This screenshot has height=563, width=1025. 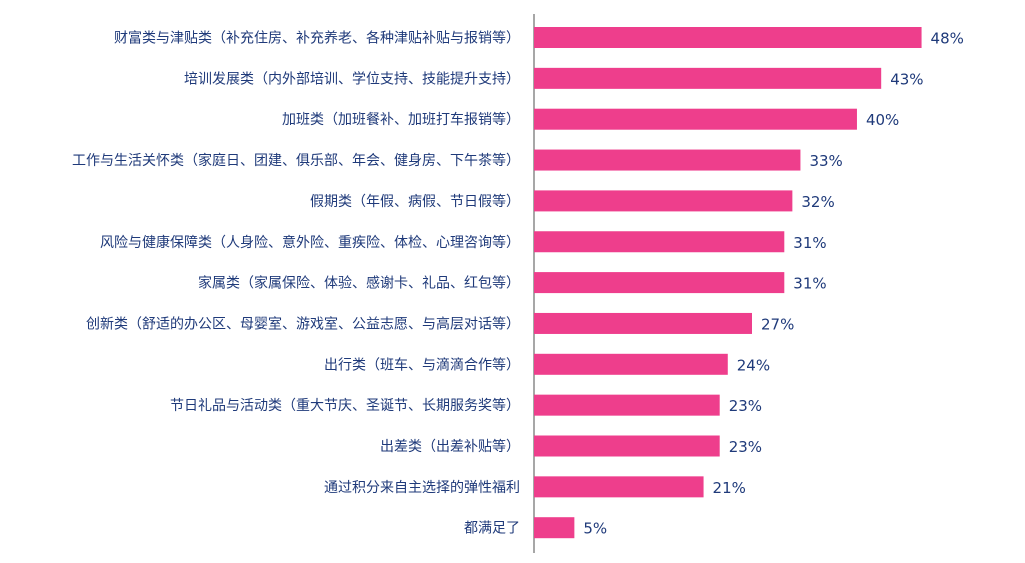 I want to click on value-label: 48%, so click(x=947, y=39).